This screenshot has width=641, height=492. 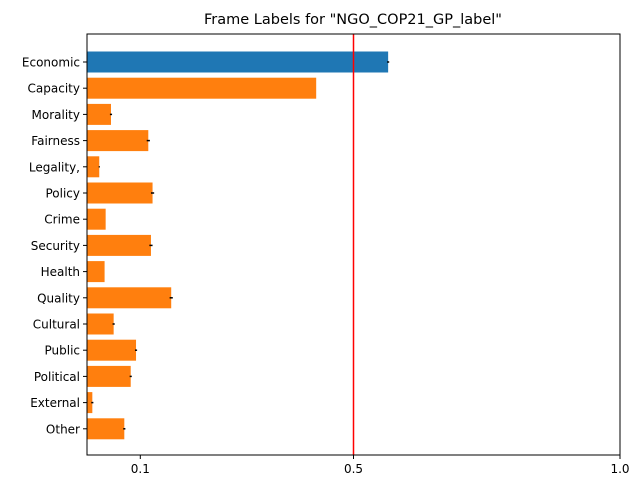 I want to click on chart-title: Frame Labels for "NGO_COP21_GP_label", so click(x=353, y=20).